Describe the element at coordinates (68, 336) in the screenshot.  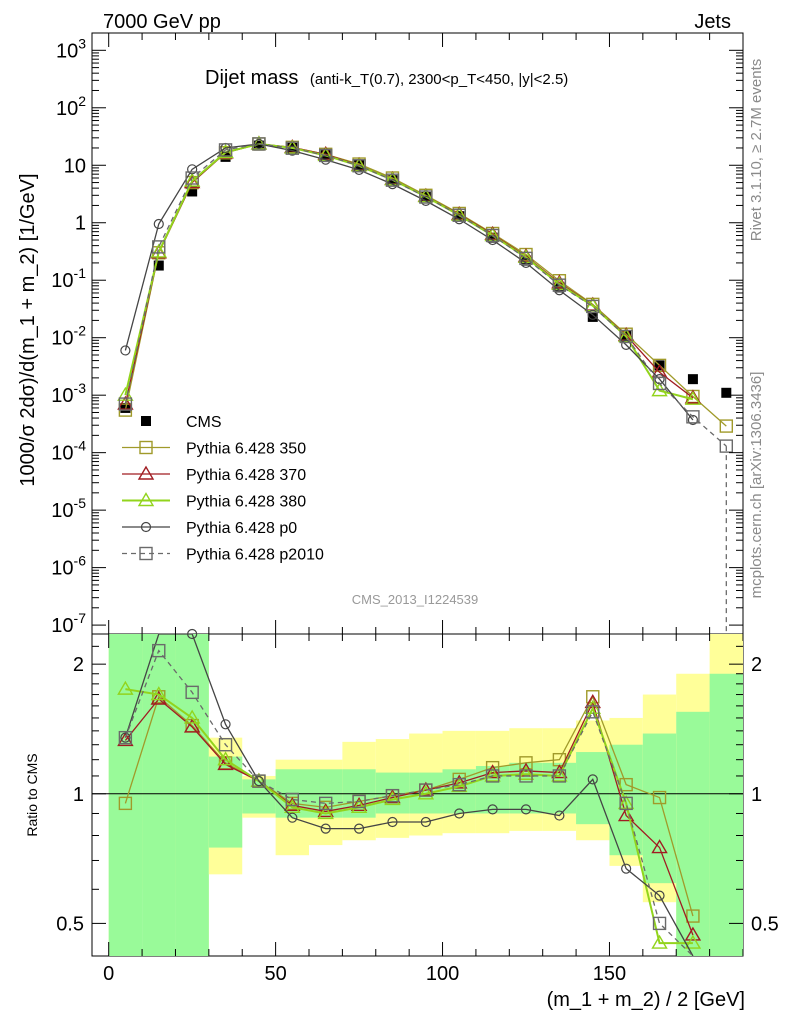
I see `main-y-tick-label: 10⁻²` at that location.